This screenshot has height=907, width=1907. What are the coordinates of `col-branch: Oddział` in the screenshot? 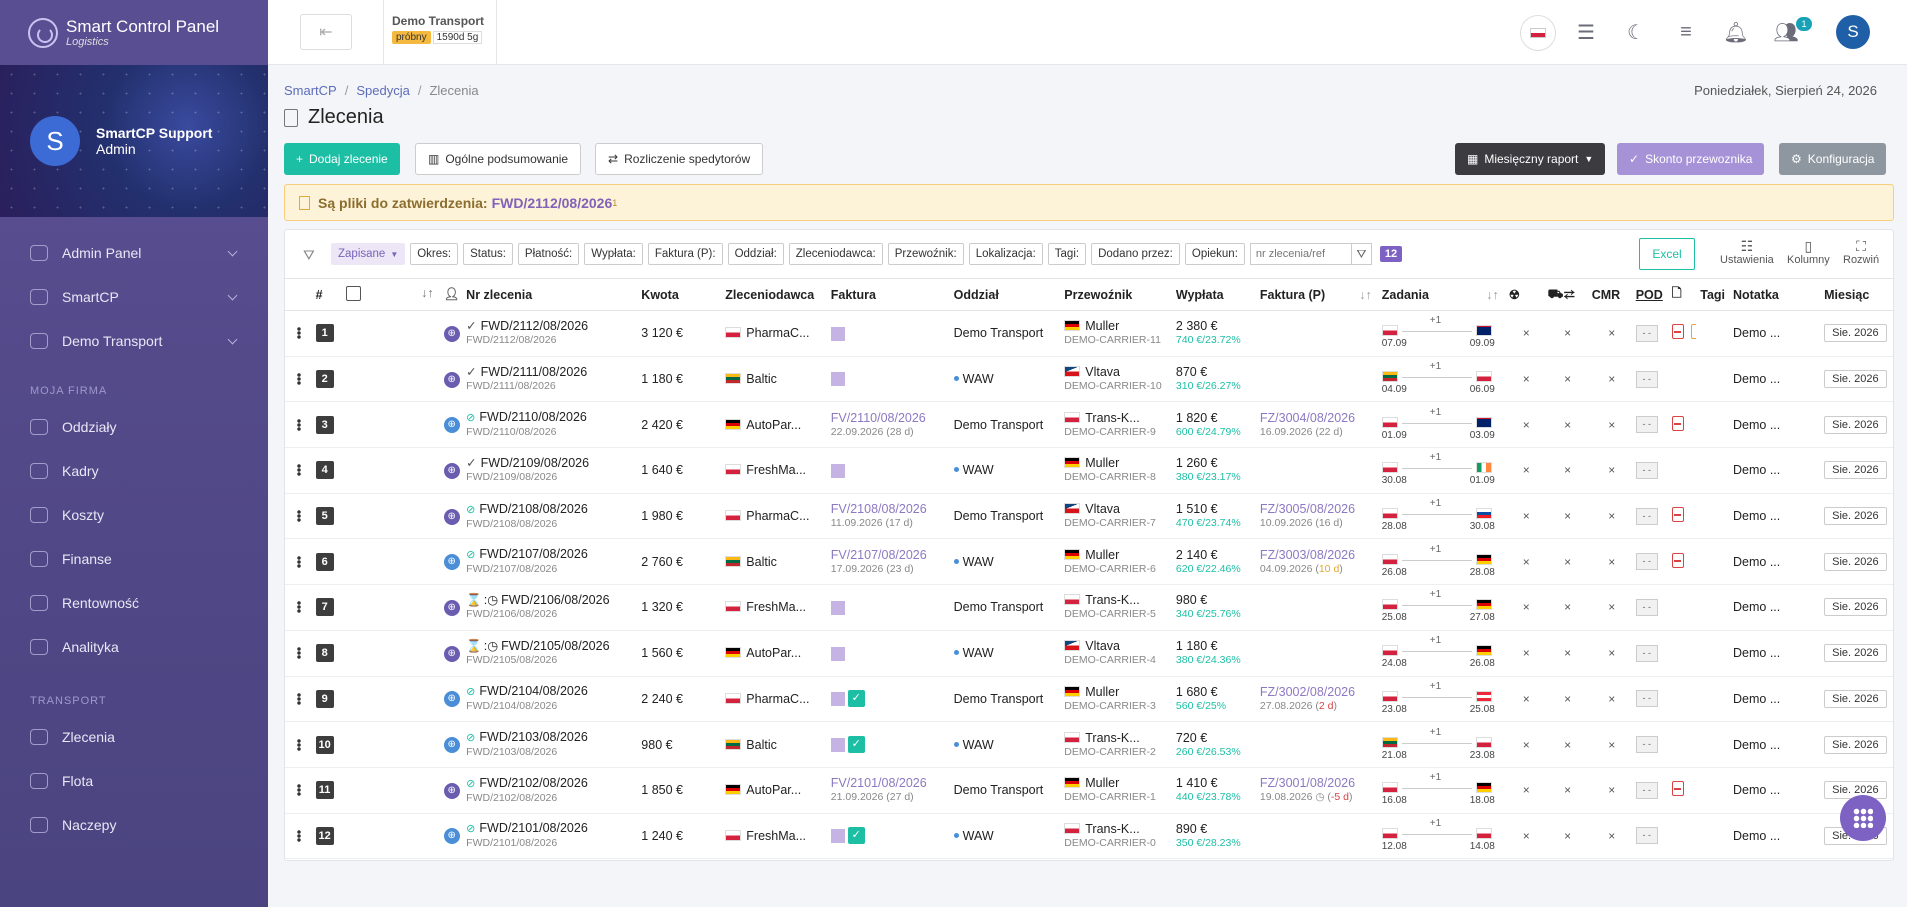 It's located at (1005, 294).